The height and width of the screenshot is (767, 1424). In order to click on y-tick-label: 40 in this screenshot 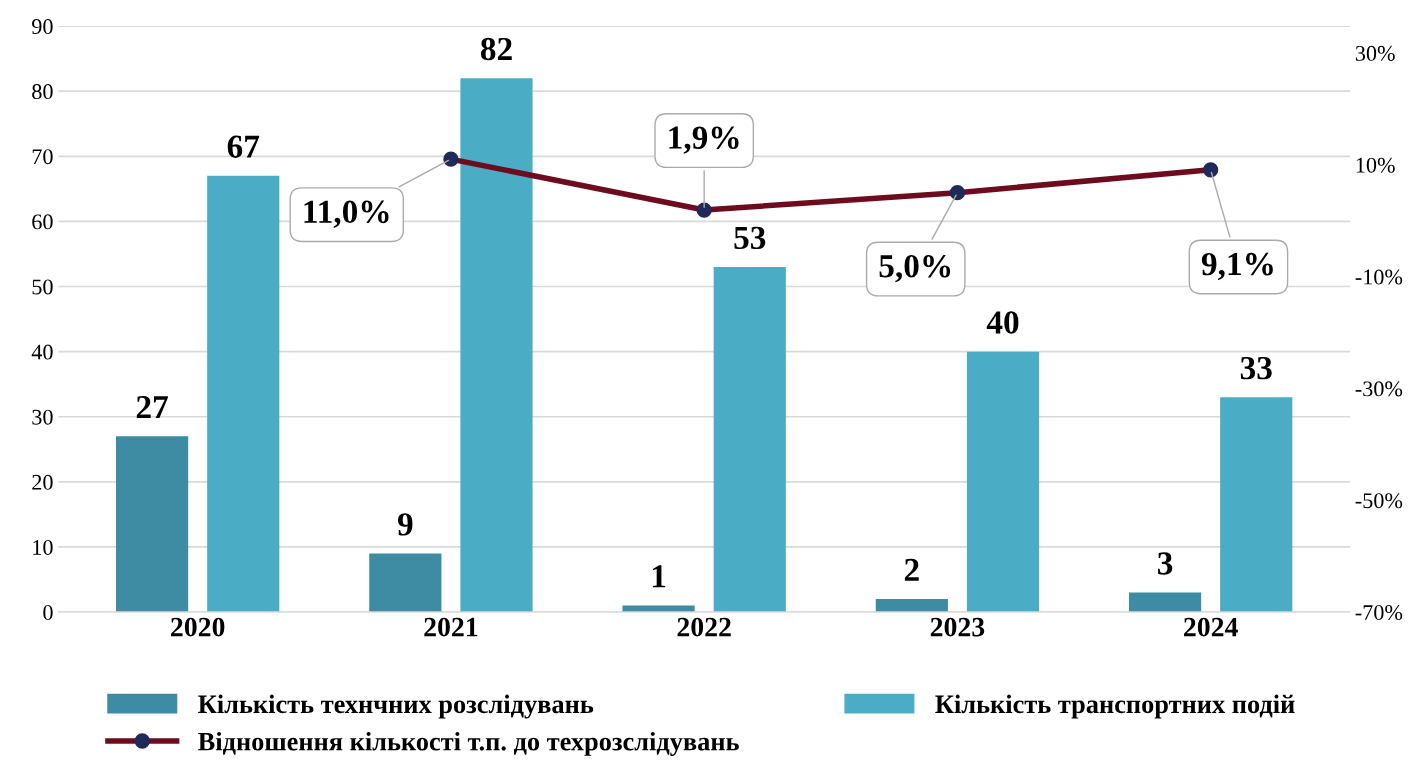, I will do `click(42, 352)`.